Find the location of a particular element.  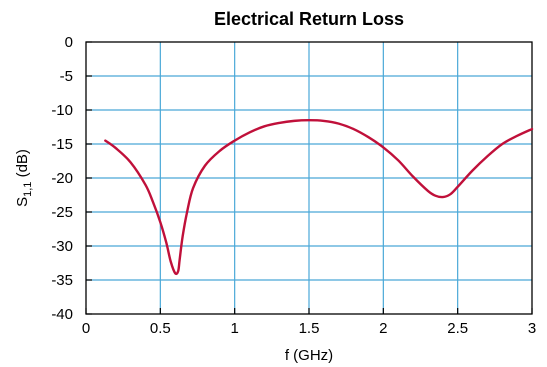

y-tick-label: -25 is located at coordinates (62, 212).